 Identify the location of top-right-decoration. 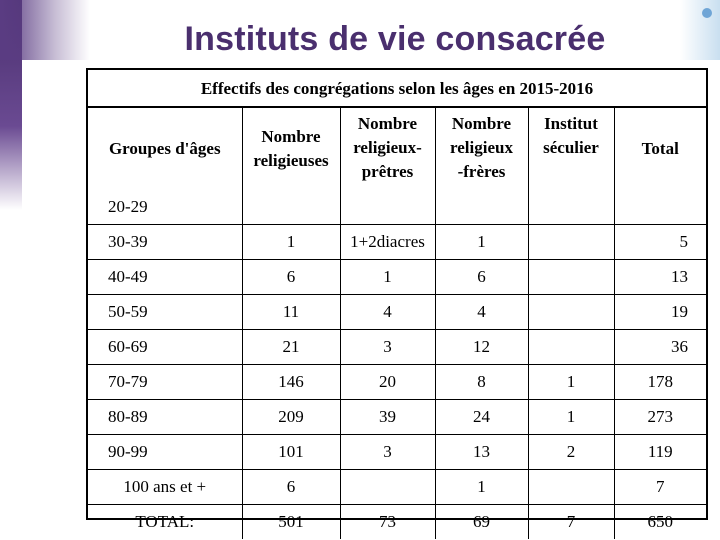
(700, 30).